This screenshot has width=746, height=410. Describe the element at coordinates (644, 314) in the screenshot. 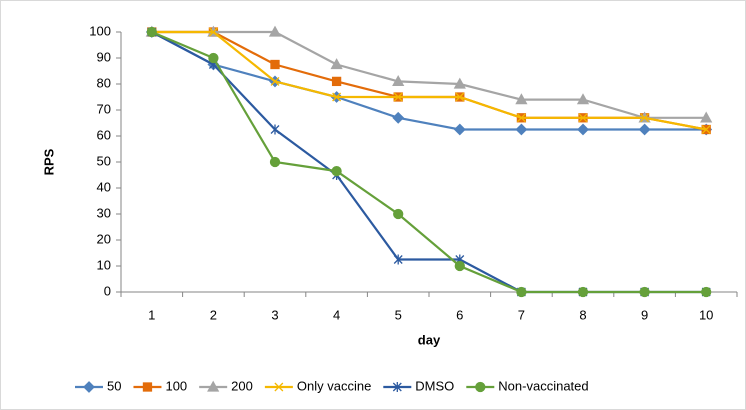

I see `x-tick-label: 9` at that location.